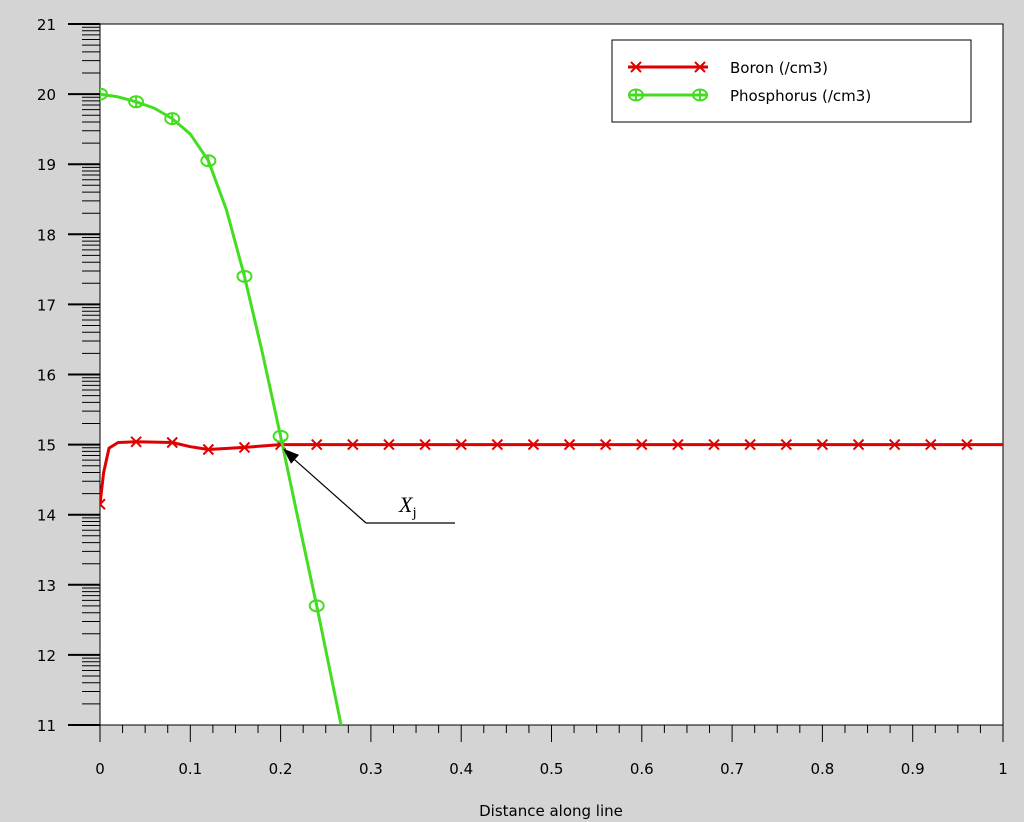  What do you see at coordinates (46, 165) in the screenshot?
I see `y-tick-label: 19` at bounding box center [46, 165].